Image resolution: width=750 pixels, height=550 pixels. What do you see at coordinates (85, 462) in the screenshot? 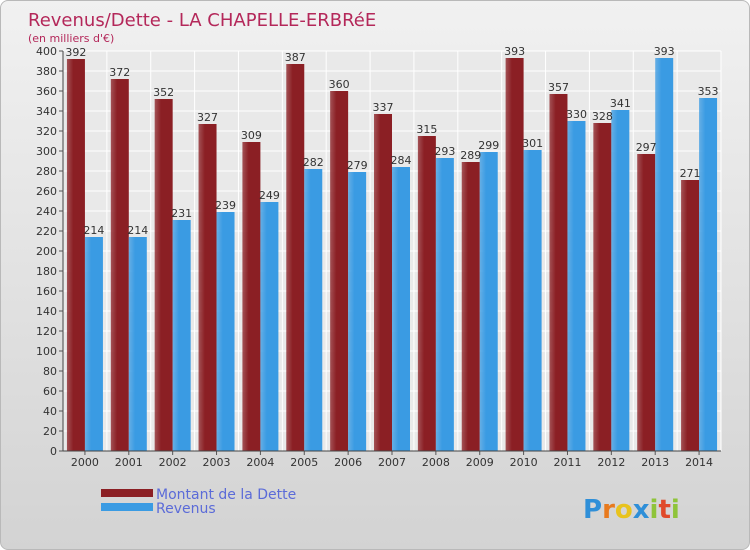
I see `x-tick-label: 2000` at bounding box center [85, 462].